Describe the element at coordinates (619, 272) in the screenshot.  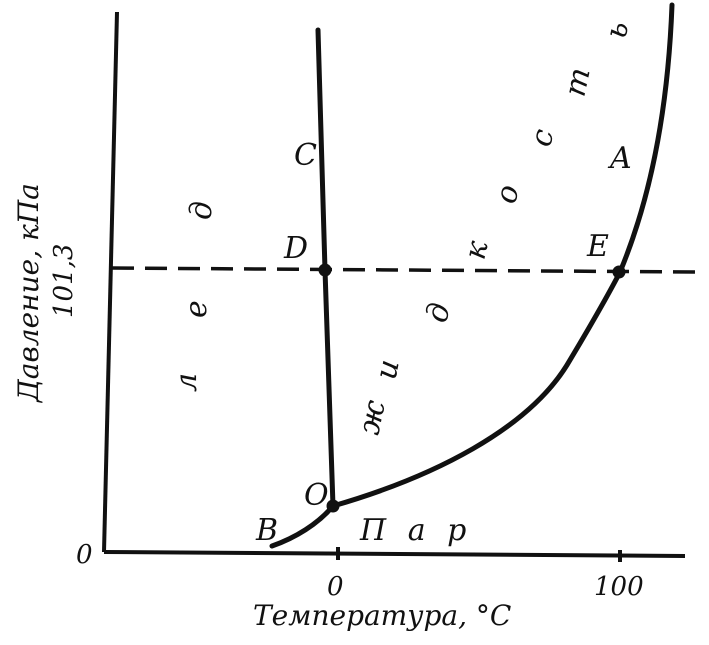
I see `point-e-marker` at that location.